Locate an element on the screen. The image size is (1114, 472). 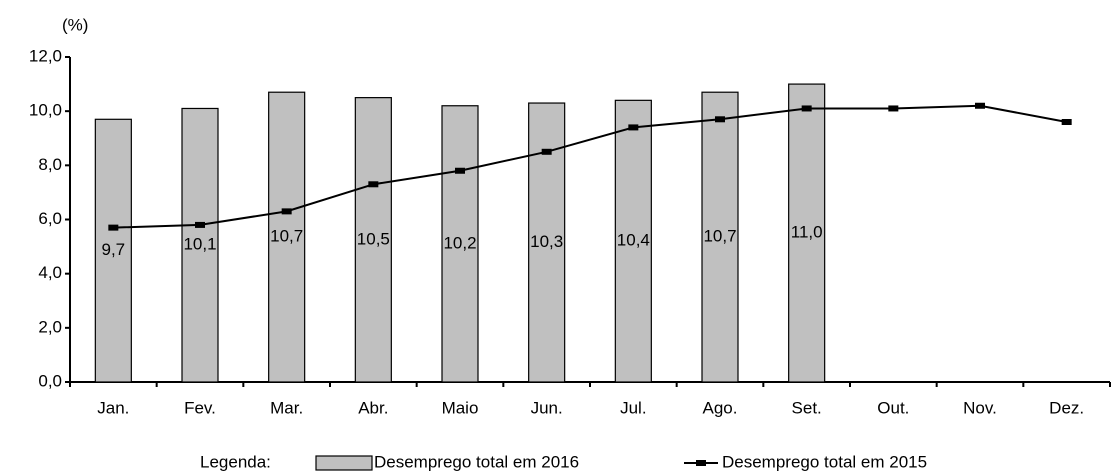
legend-title: Legenda: is located at coordinates (235, 461).